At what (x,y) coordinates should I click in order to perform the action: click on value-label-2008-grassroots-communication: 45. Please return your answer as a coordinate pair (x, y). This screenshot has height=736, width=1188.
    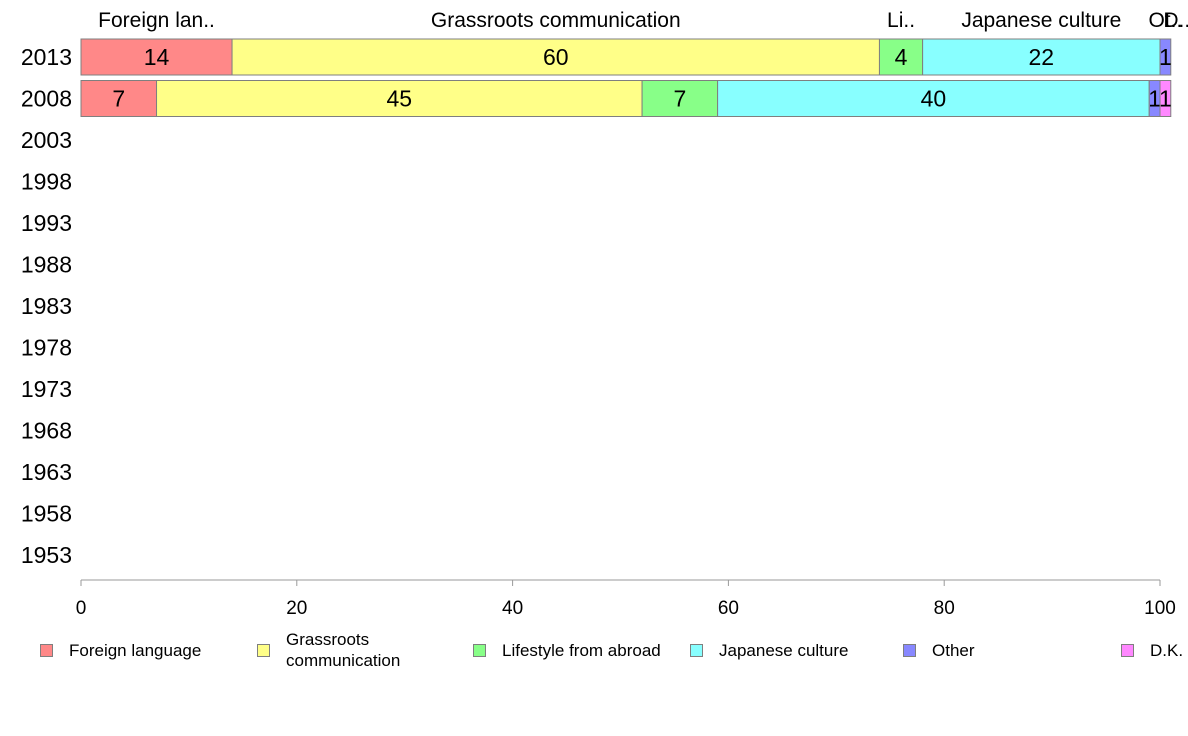
    Looking at the image, I should click on (400, 99).